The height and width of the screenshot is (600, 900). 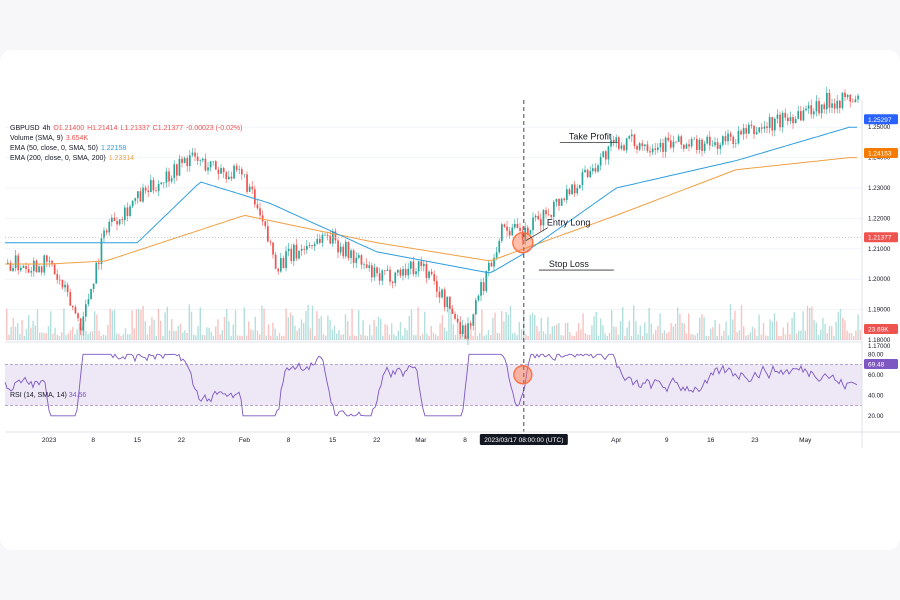 I want to click on legend-rsi: RSI (14, SMA, 14) 34.56, so click(x=48, y=395).